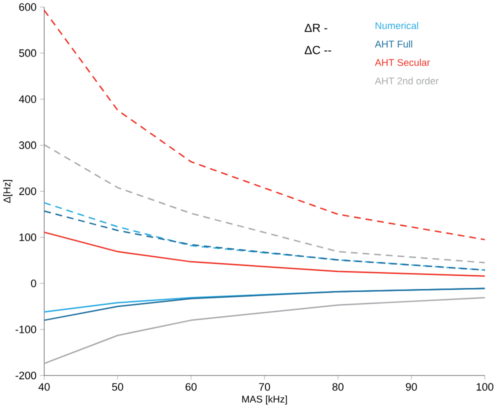  I want to click on y-tick-label: -100, so click(26, 330).